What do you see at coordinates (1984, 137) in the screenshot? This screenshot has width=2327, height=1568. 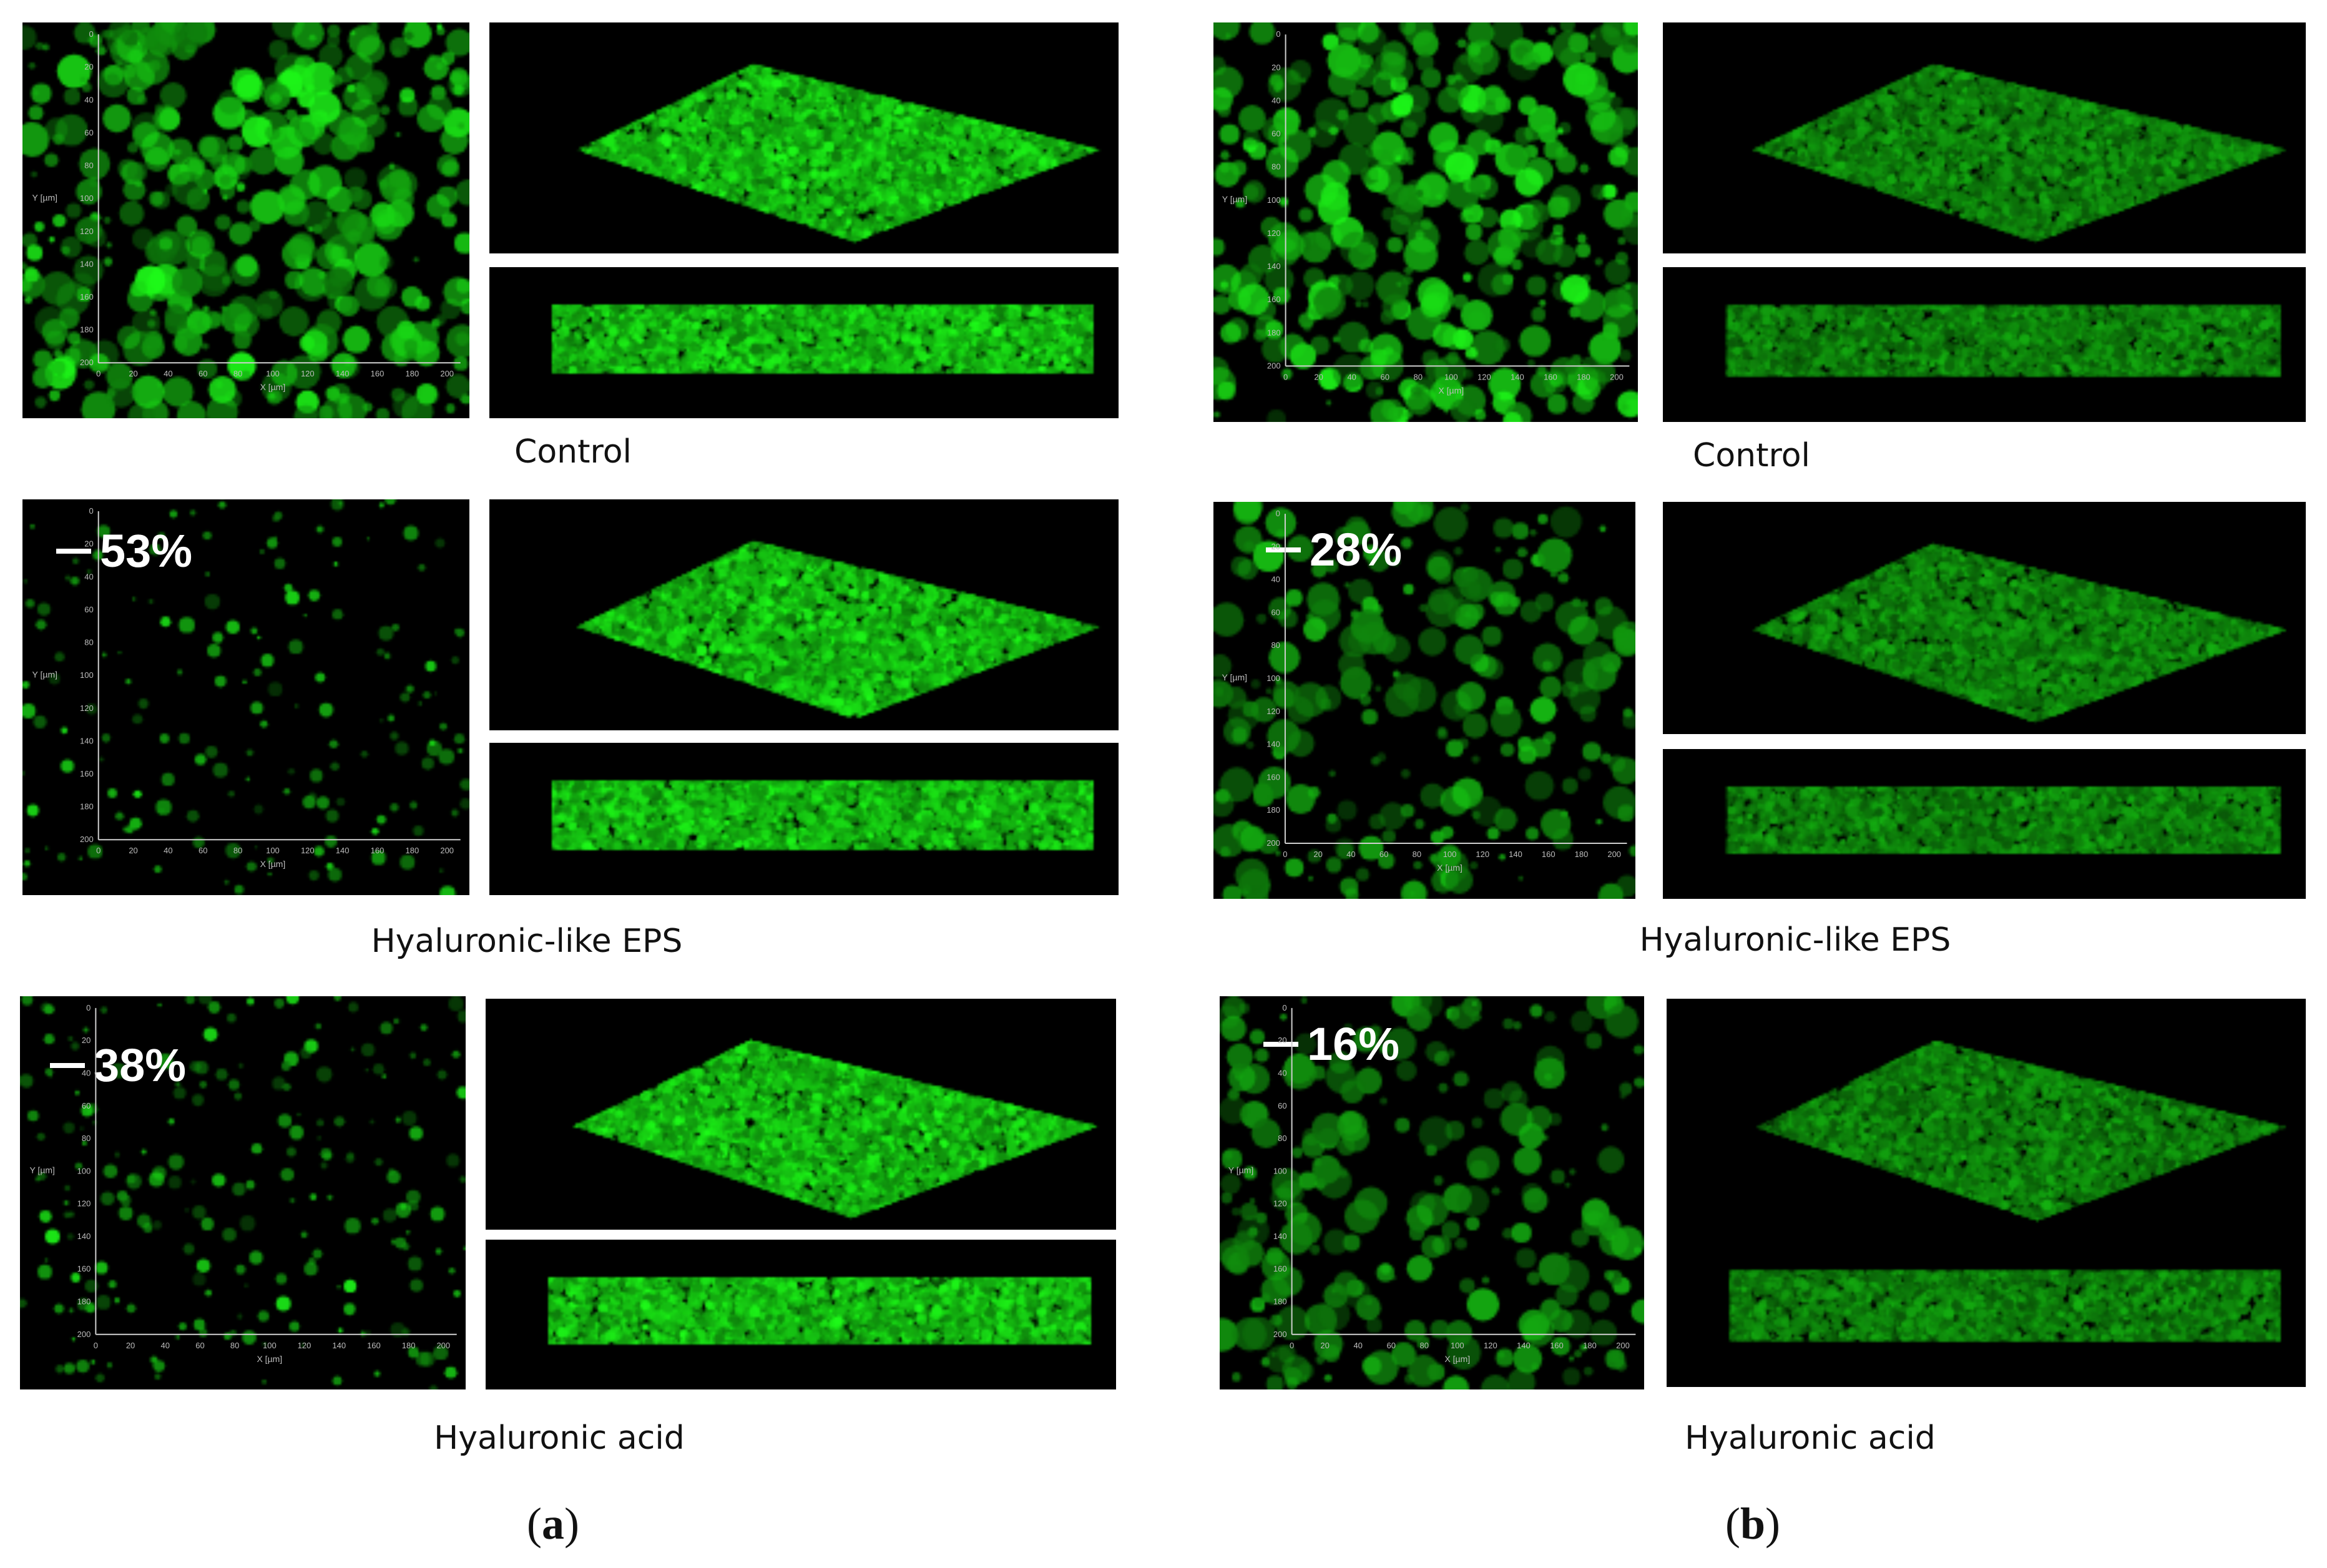 I see `micrograph-b-control-3d` at bounding box center [1984, 137].